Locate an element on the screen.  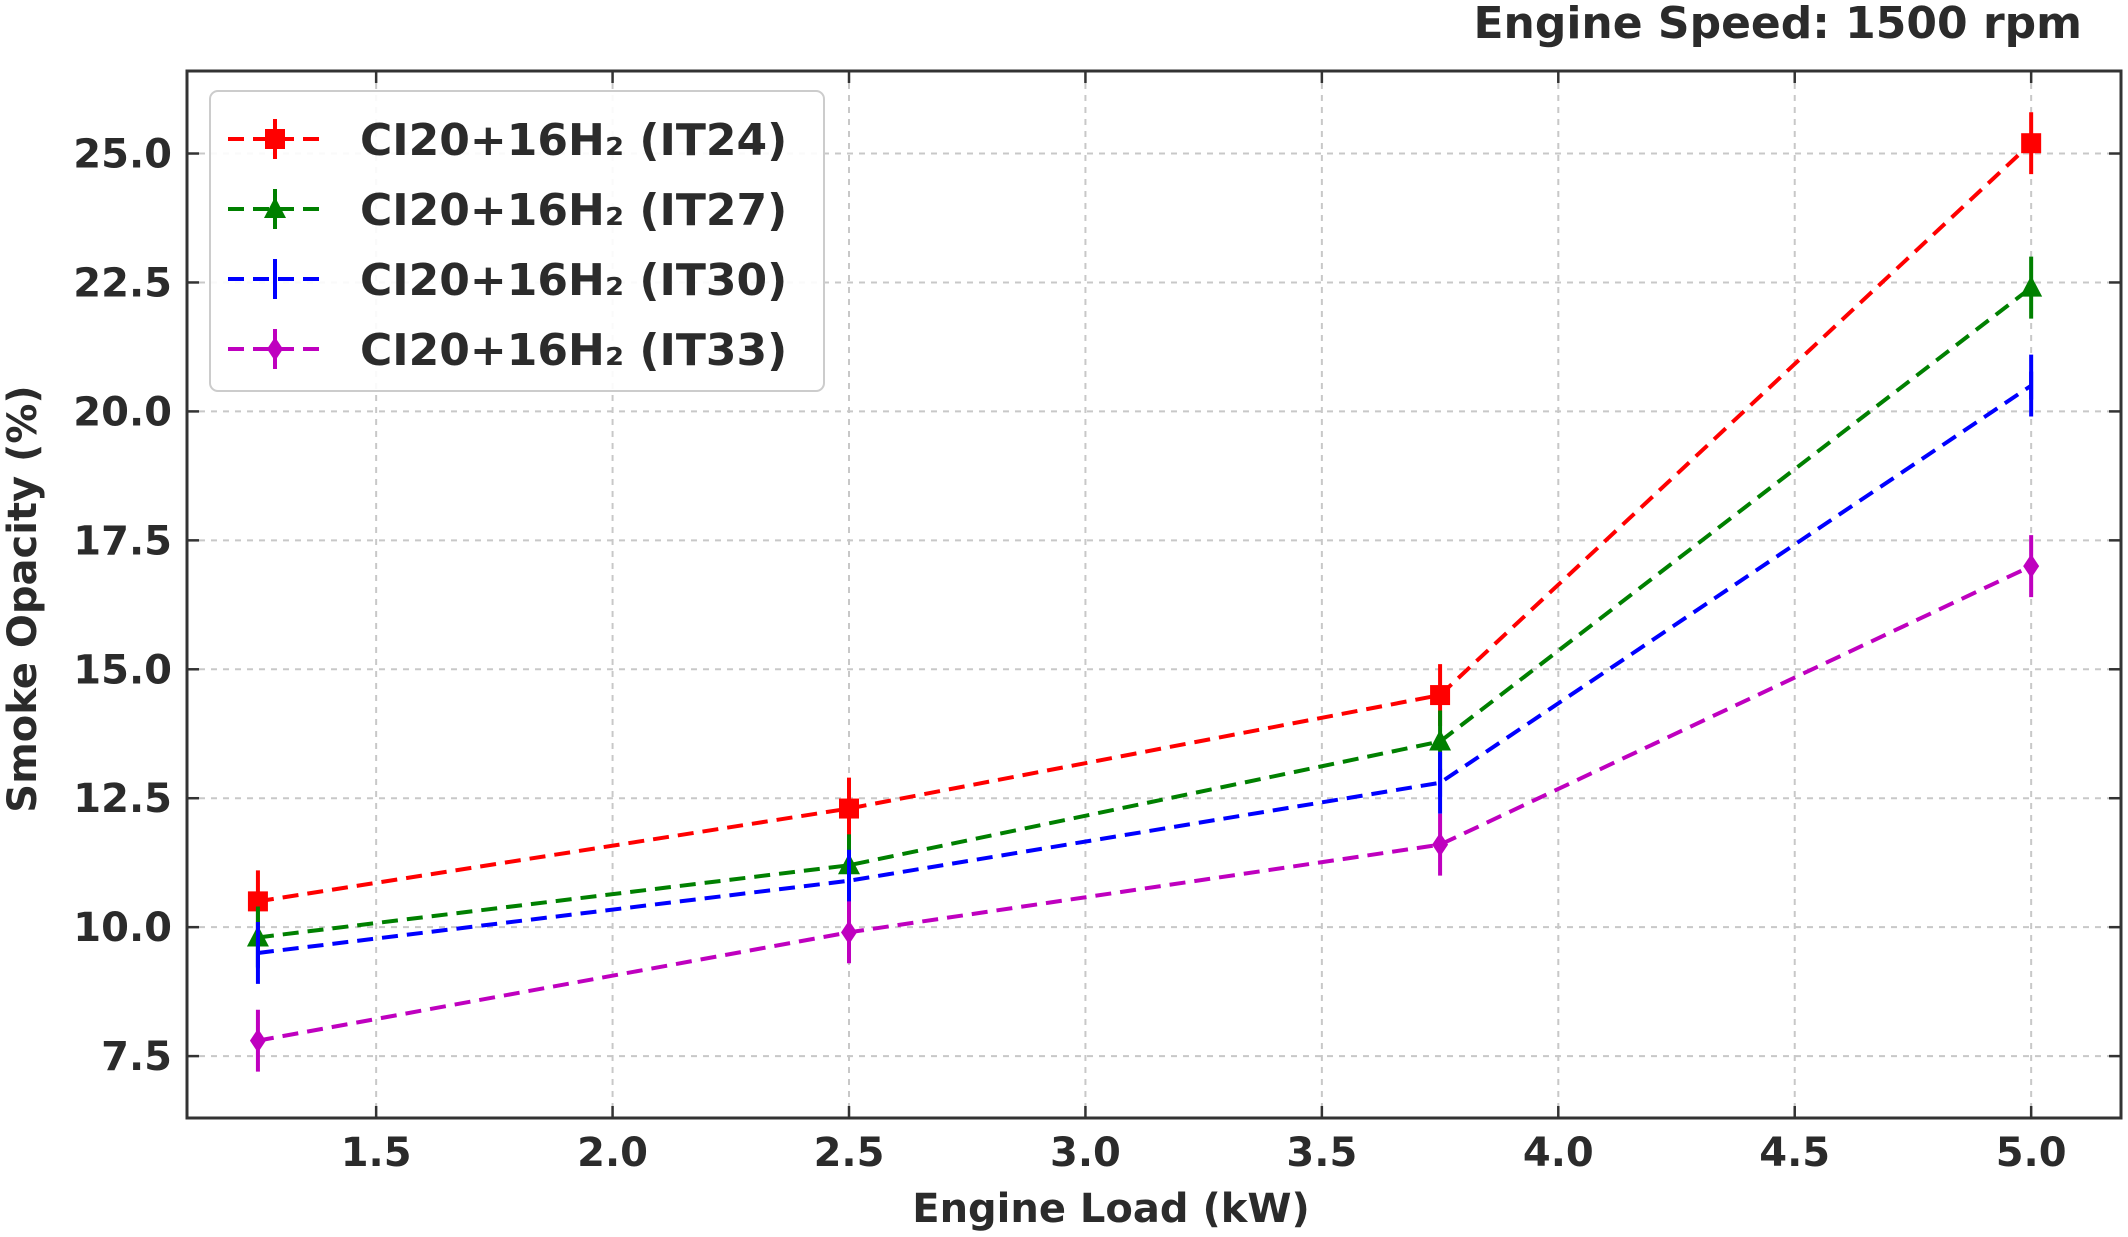
x-tick-label: 4.0 is located at coordinates (1558, 1153).